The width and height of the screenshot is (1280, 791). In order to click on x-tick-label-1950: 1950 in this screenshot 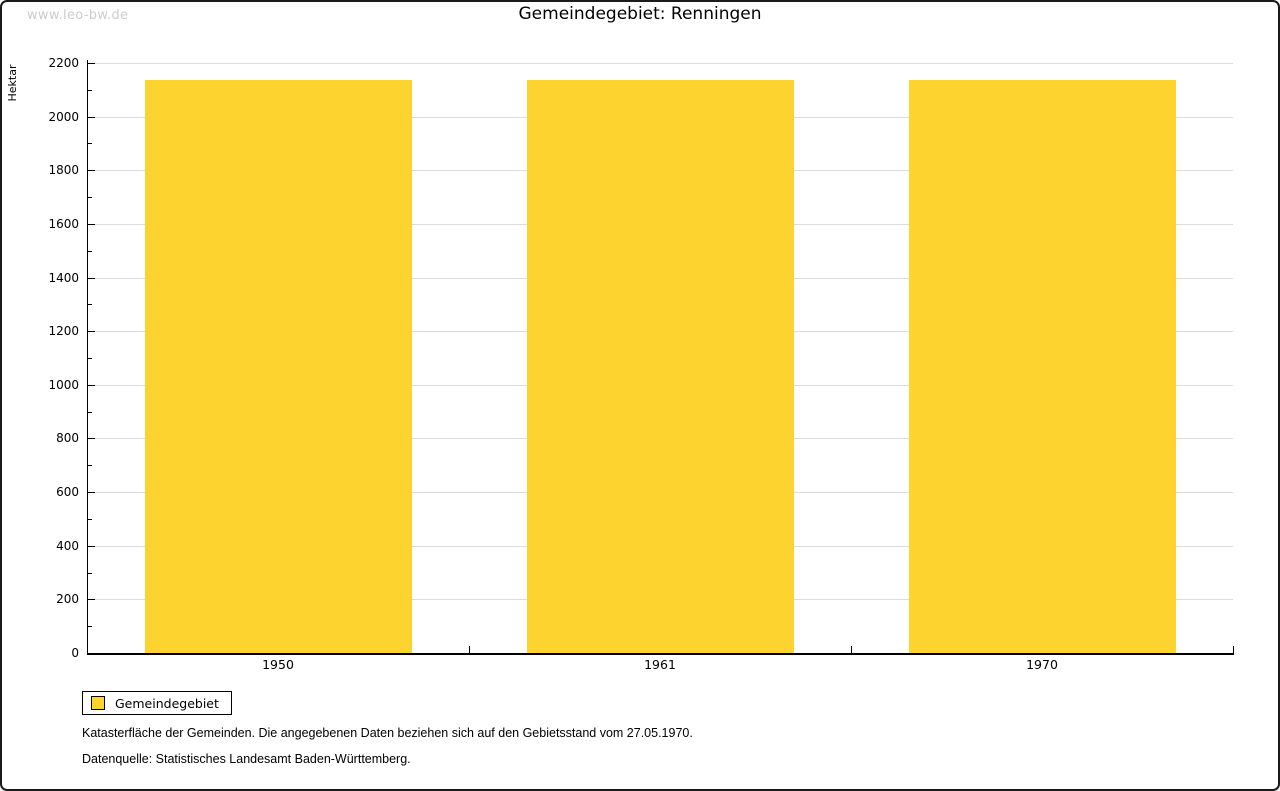, I will do `click(278, 664)`.